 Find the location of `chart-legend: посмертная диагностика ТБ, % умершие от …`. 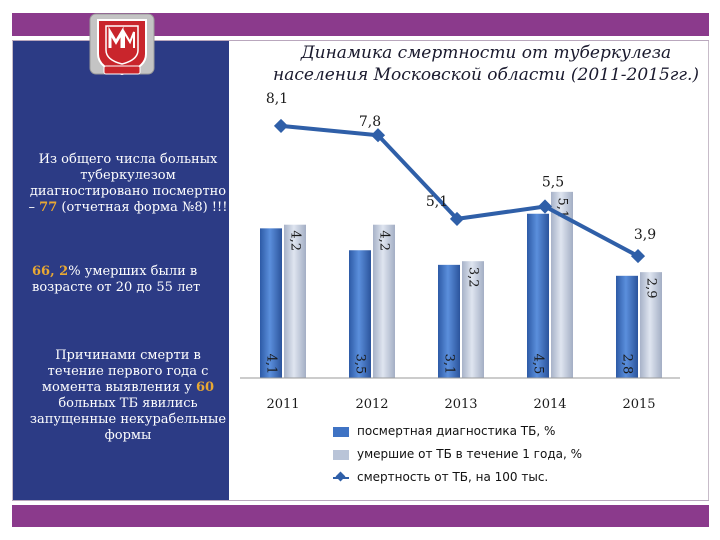

chart-legend: посмертная диагностика ТБ, % умершие от … is located at coordinates (457, 454).